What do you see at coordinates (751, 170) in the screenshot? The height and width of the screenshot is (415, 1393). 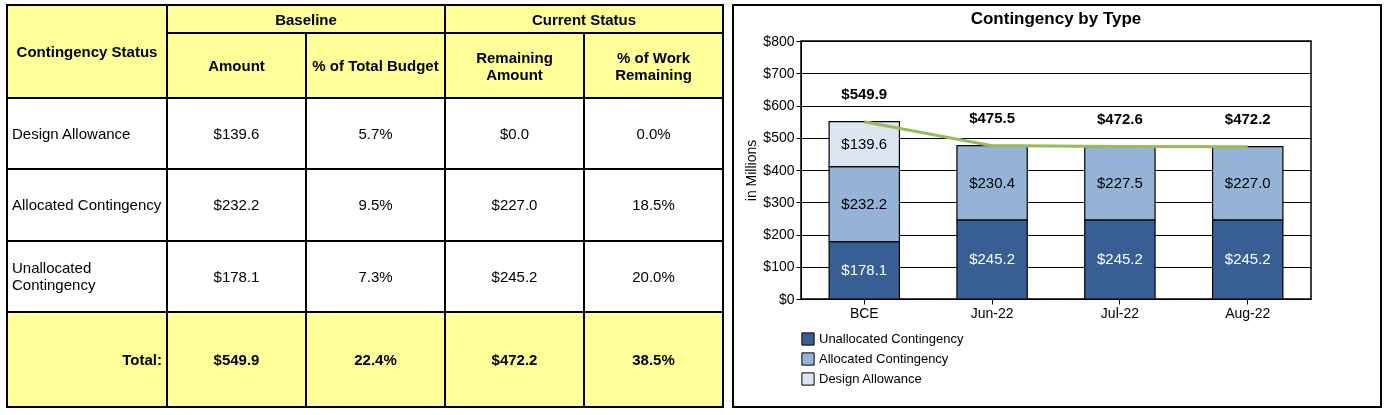 I see `y-axis-title: in Millions` at bounding box center [751, 170].